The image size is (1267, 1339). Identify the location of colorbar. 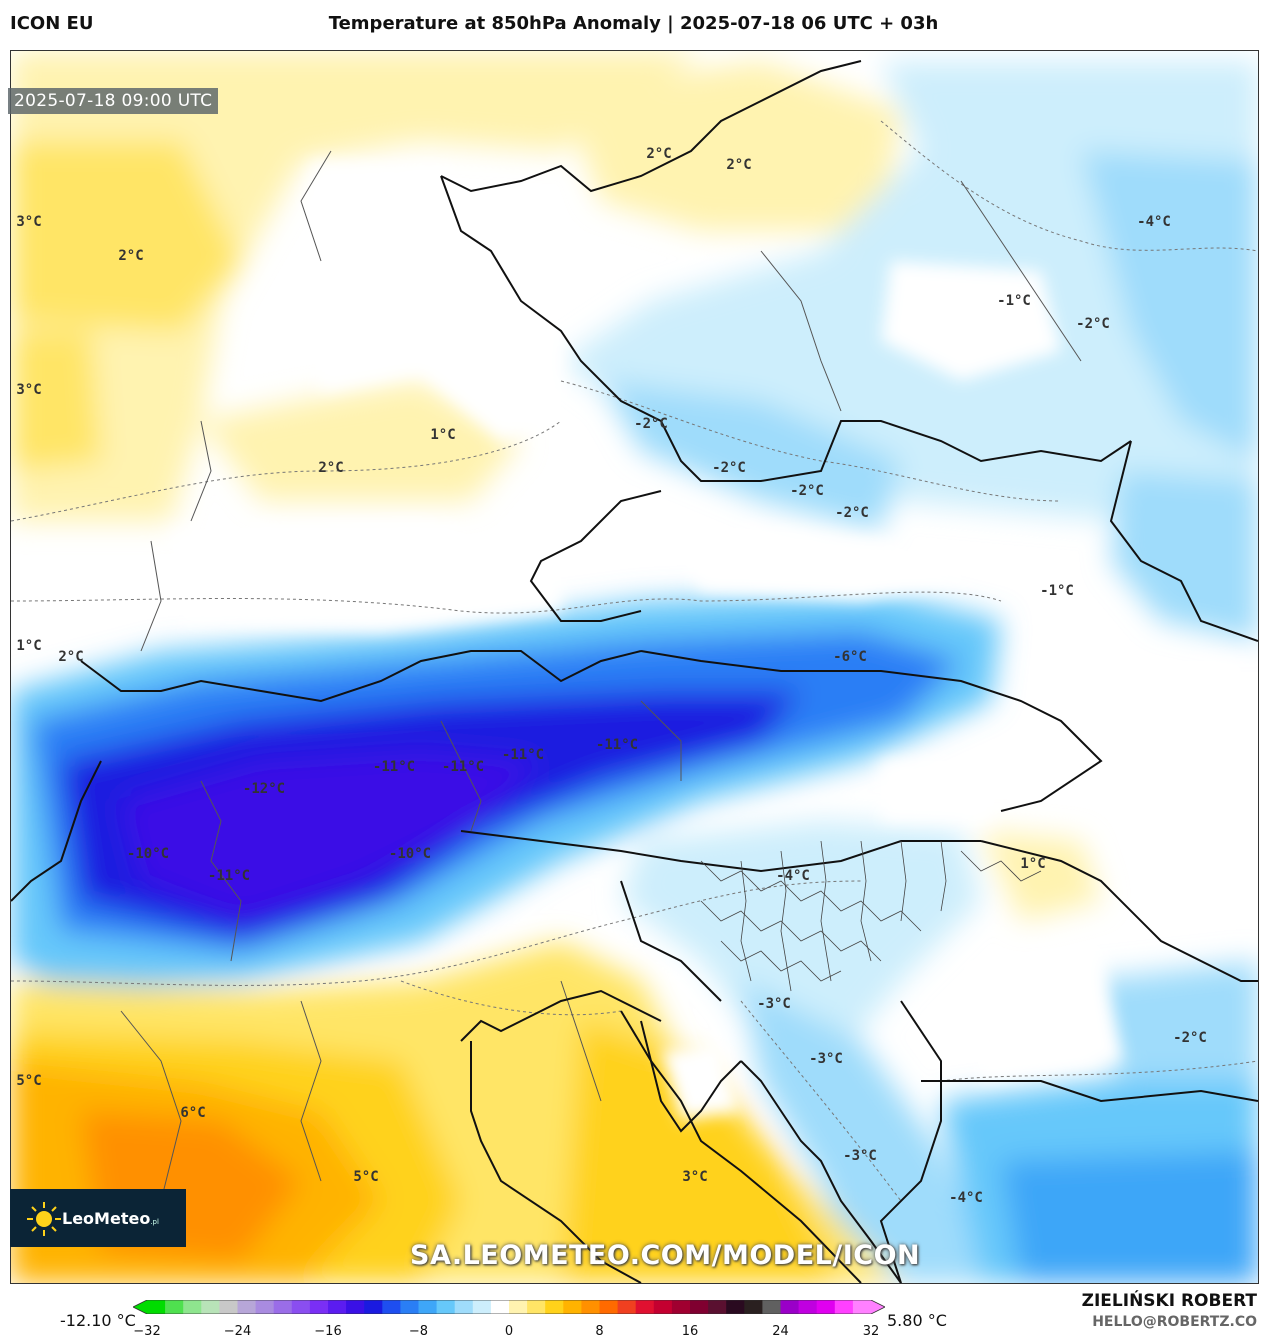
(509, 1307).